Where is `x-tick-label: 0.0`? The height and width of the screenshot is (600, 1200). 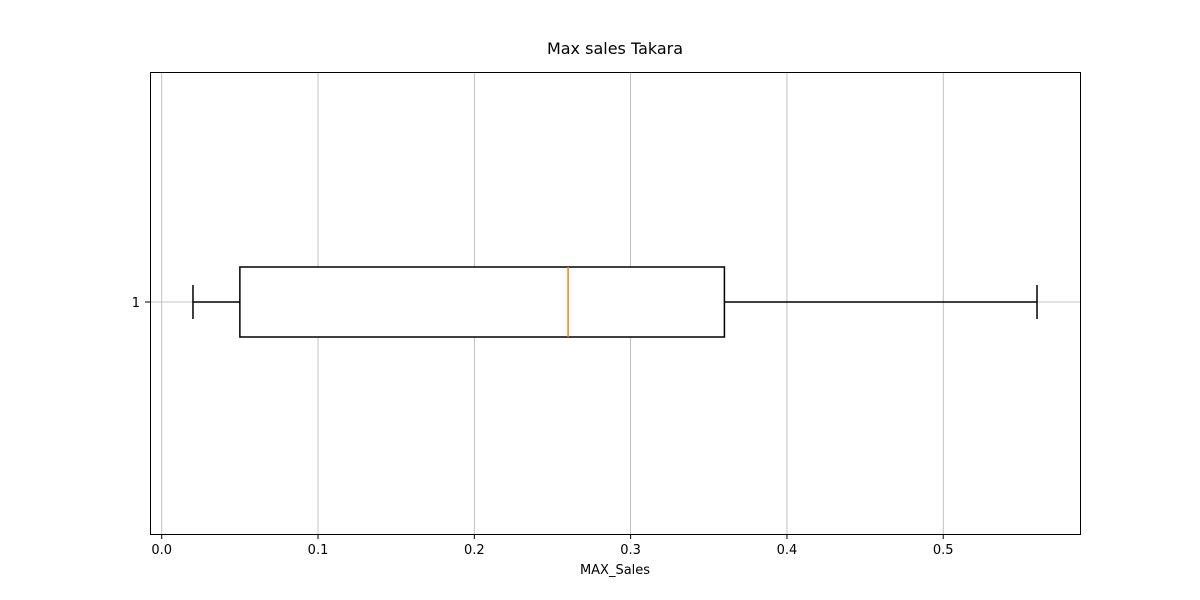
x-tick-label: 0.0 is located at coordinates (161, 550).